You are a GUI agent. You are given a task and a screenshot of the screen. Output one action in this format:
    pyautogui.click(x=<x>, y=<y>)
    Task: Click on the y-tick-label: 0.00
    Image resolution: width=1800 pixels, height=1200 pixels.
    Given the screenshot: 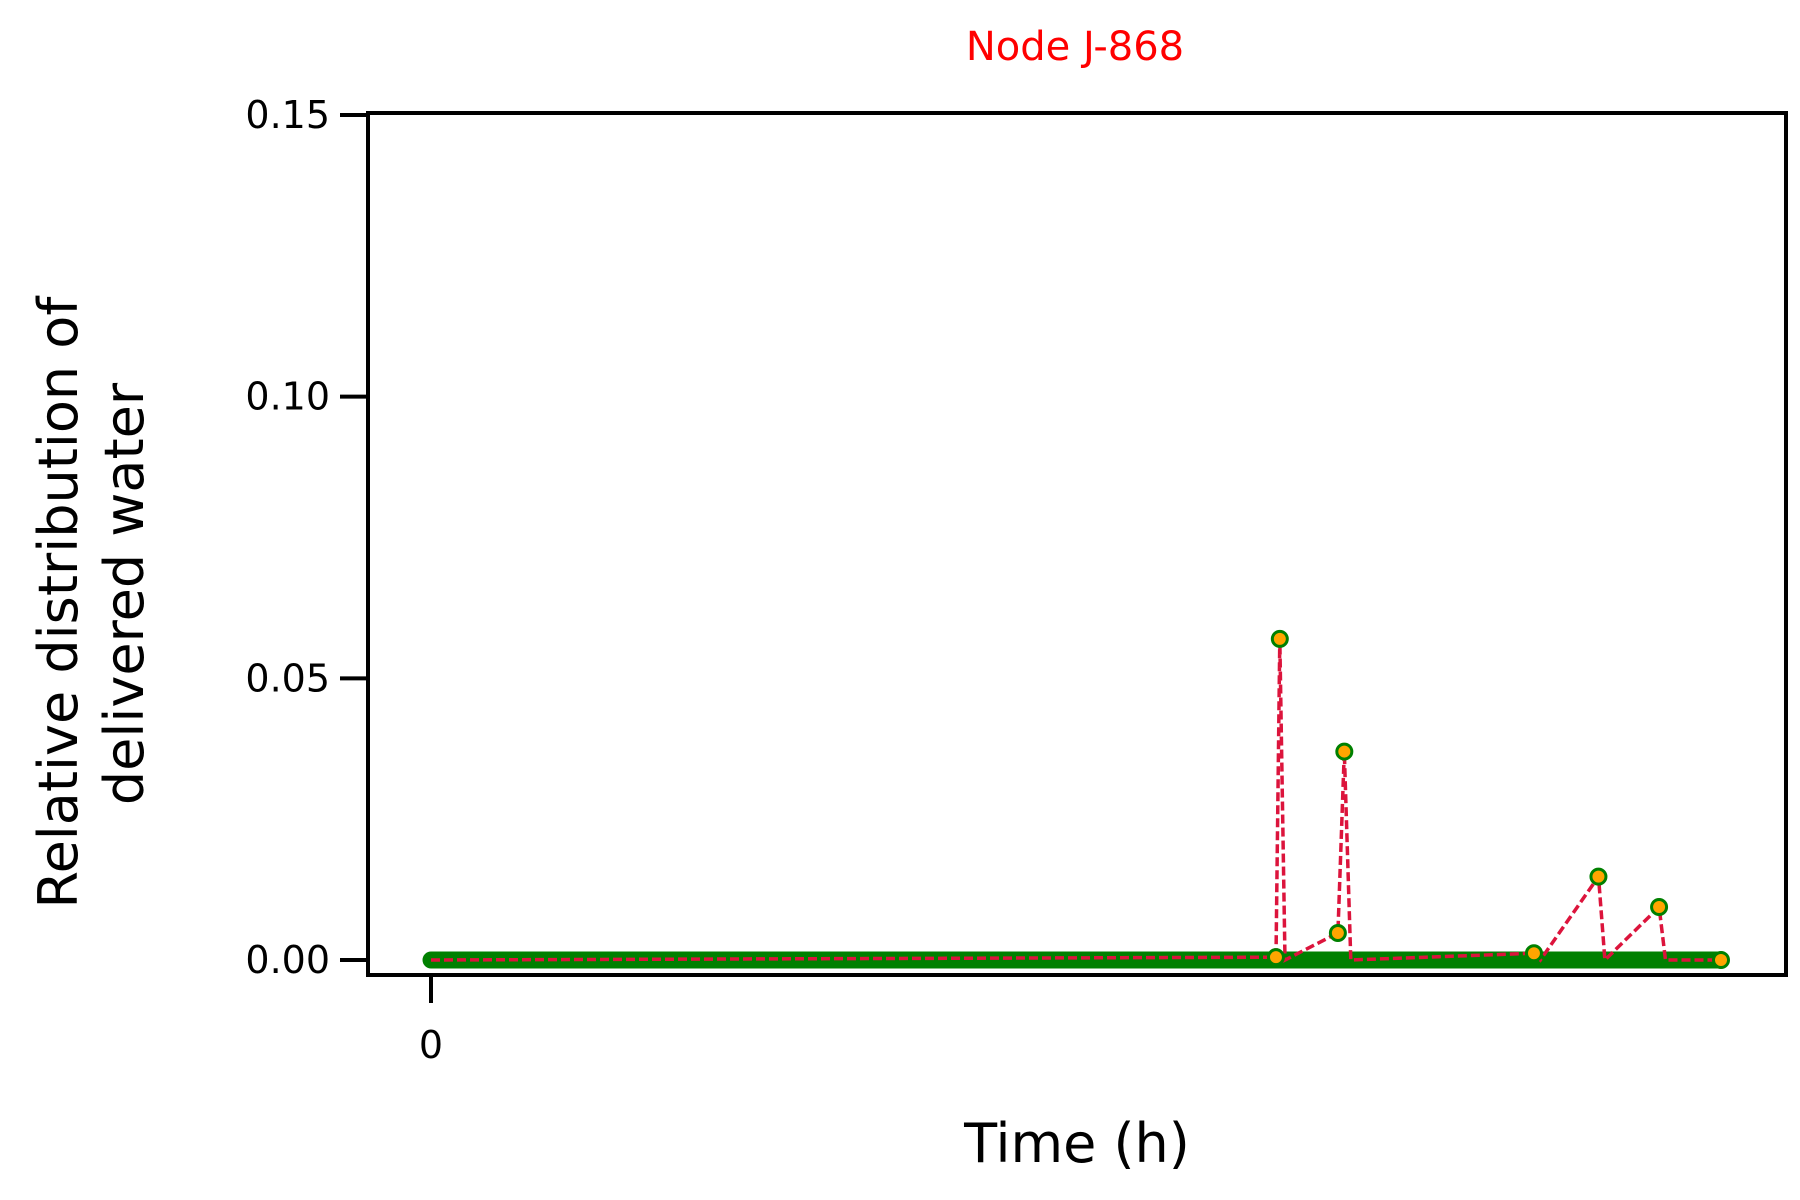 What is the action you would take?
    pyautogui.click(x=287, y=960)
    